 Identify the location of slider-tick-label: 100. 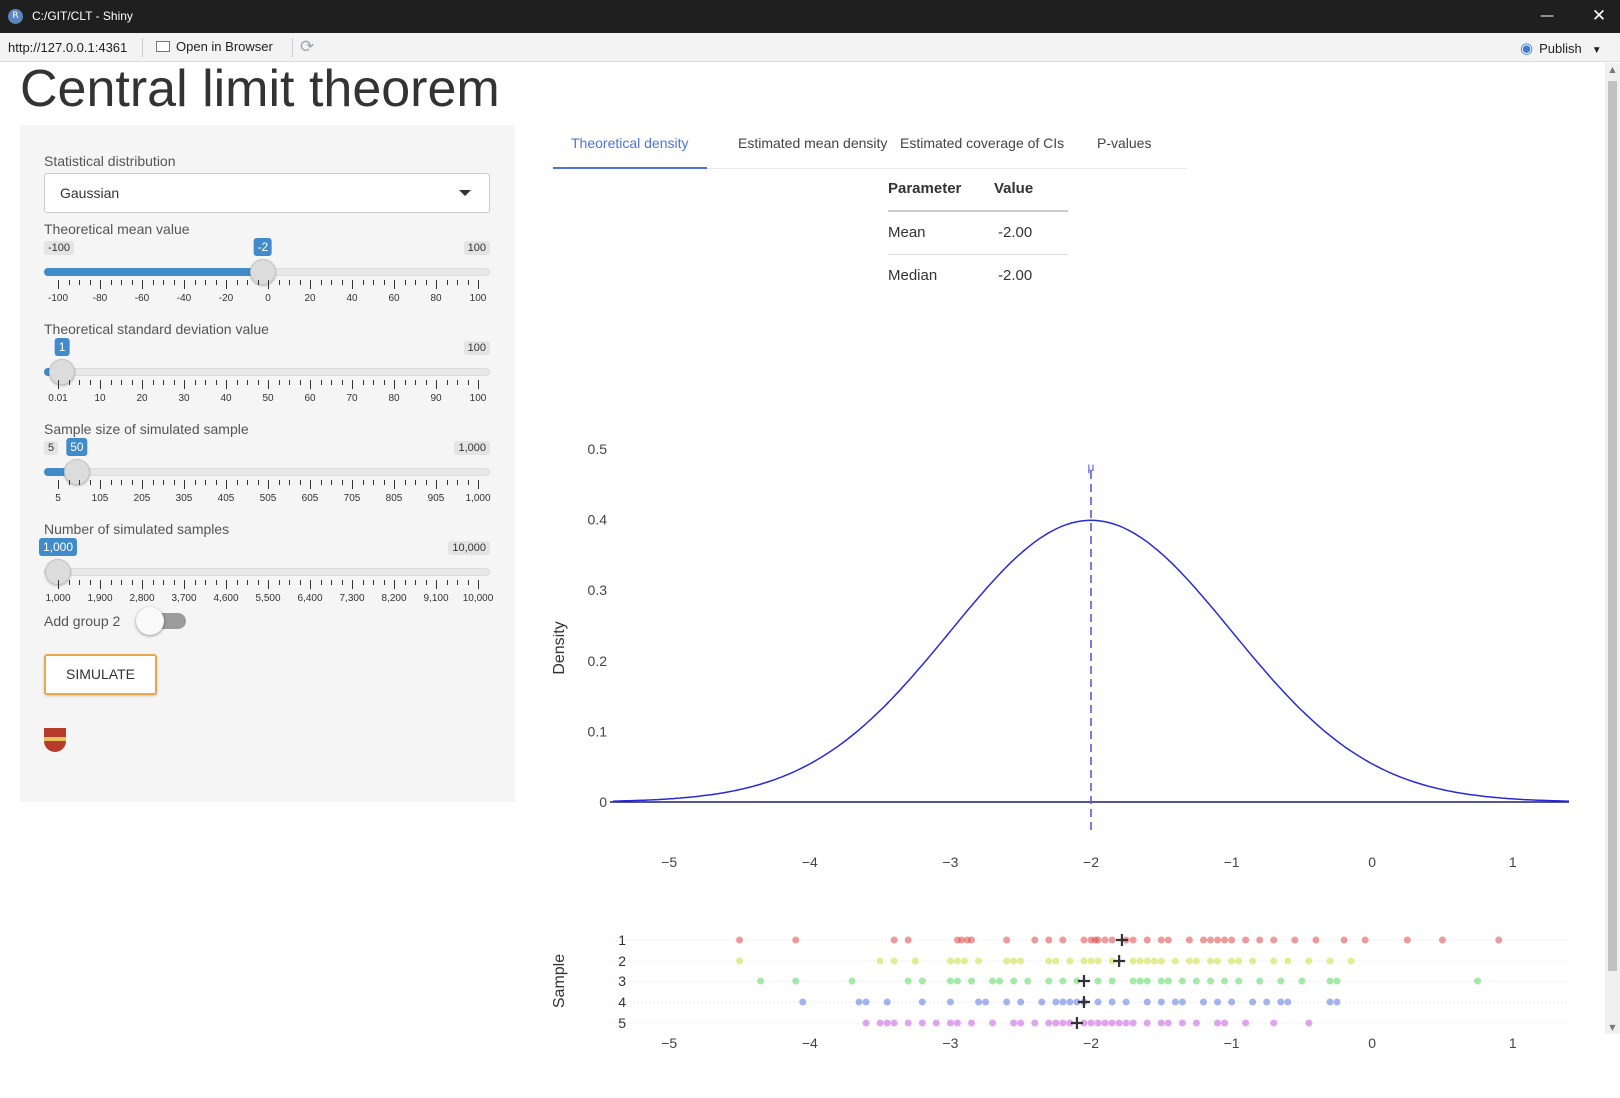
(478, 398).